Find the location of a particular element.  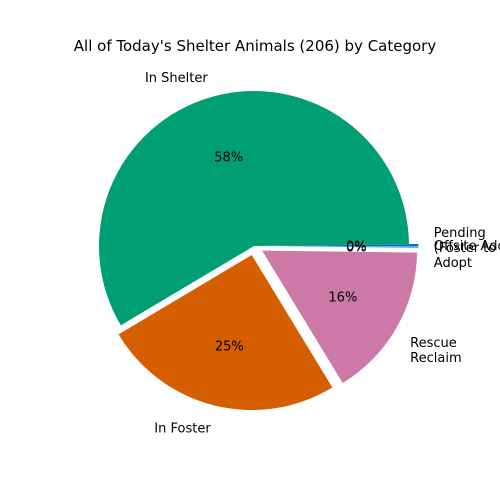

pie-slice-in-foster is located at coordinates (225, 333).